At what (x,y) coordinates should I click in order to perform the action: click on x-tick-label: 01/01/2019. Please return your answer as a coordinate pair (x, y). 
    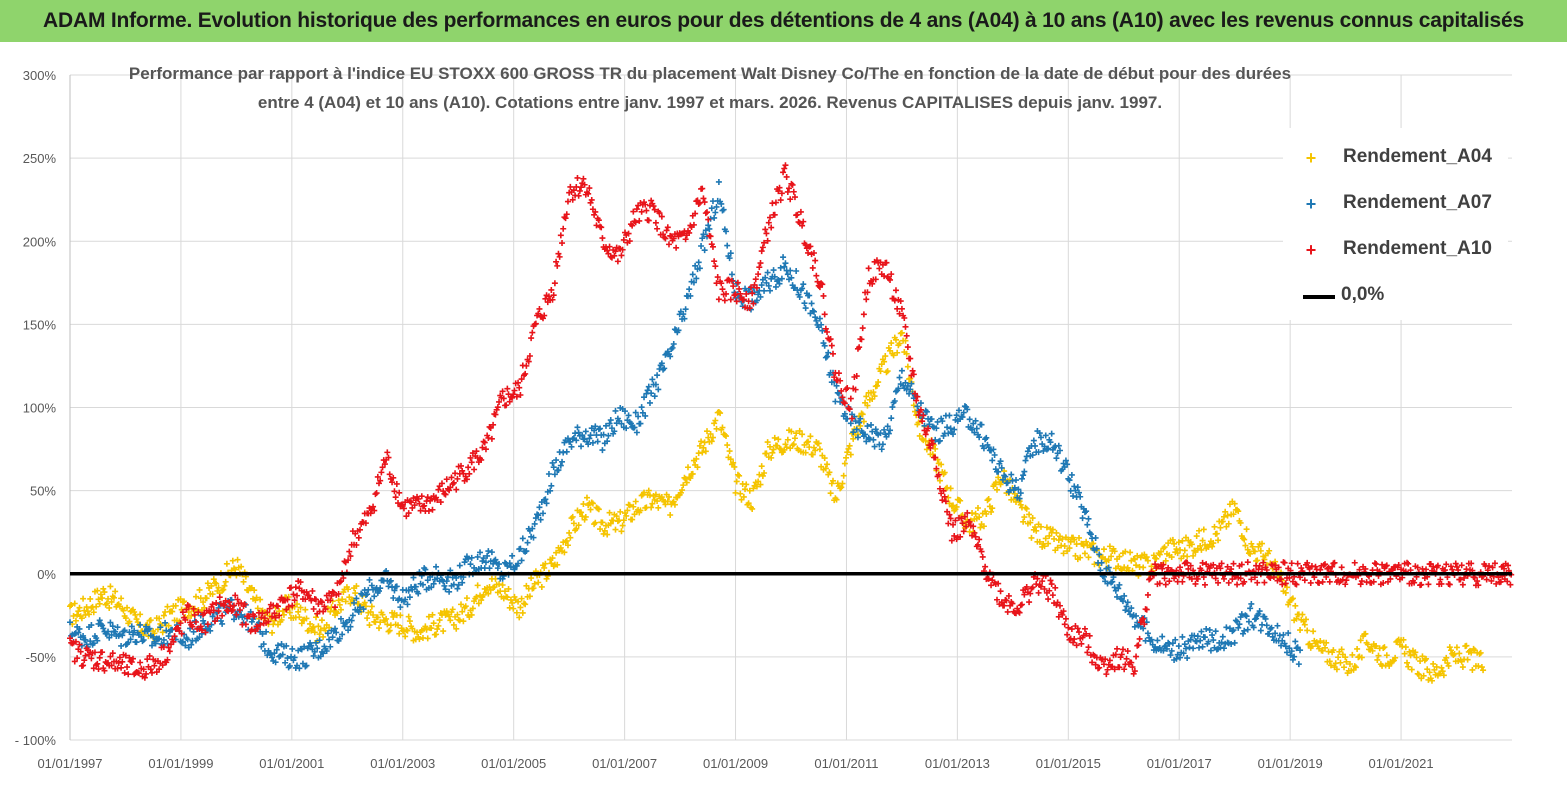
    Looking at the image, I should click on (1290, 763).